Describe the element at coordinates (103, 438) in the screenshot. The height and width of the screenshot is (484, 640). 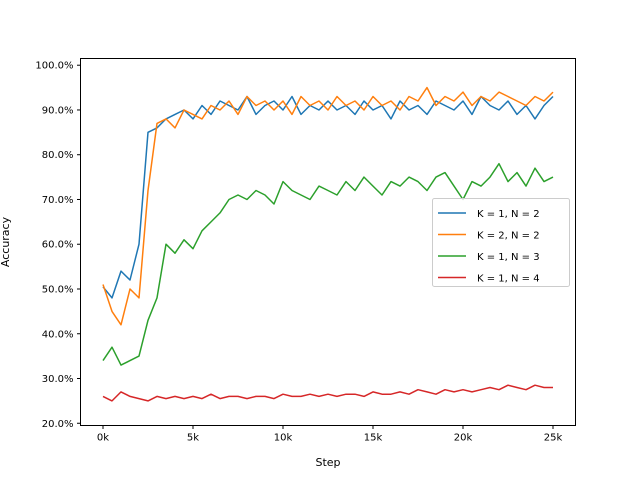
I see `x-tick-label: 0k` at that location.